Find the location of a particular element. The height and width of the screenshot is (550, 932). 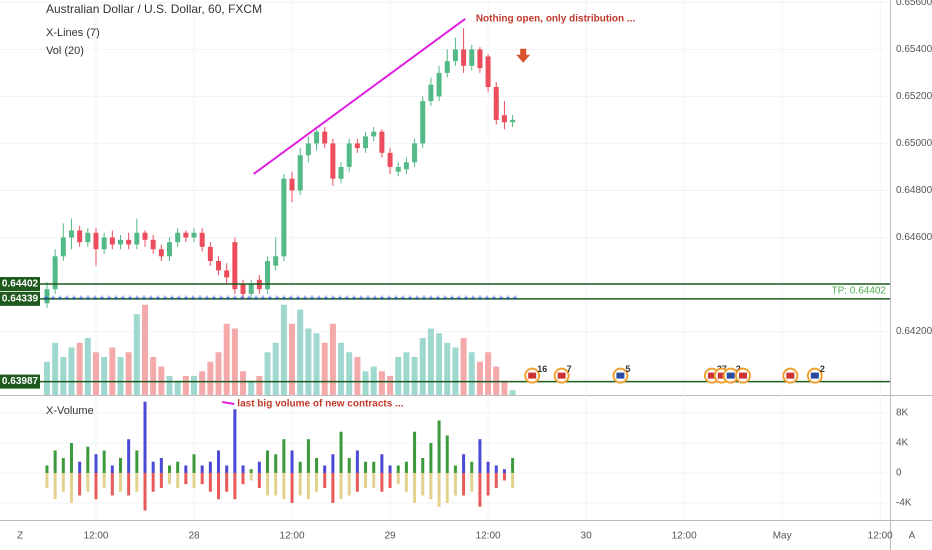

event-count: 16 is located at coordinates (542, 369).